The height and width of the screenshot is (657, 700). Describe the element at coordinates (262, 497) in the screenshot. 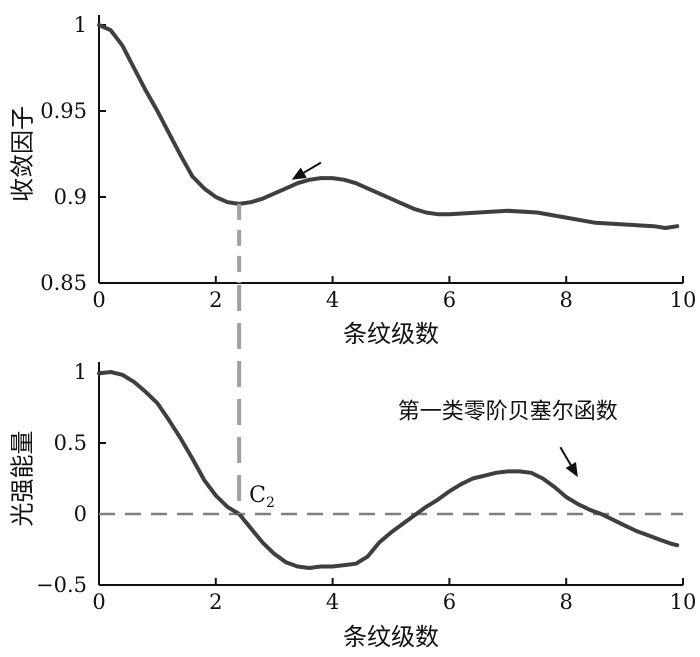

I see `c2-label: C2` at that location.